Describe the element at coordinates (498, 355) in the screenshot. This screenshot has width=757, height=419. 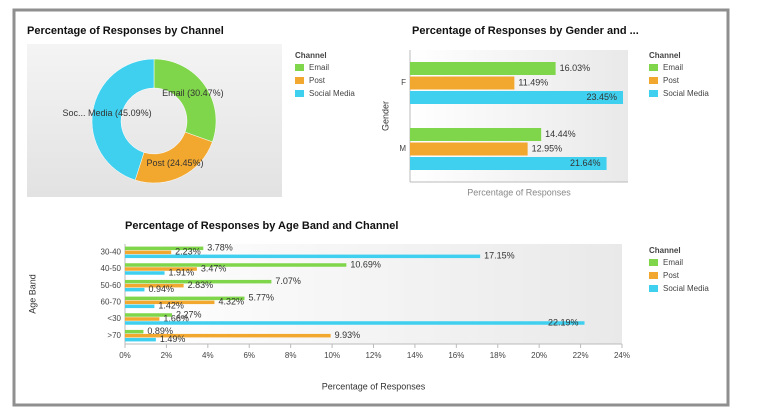
I see `x-tick-label: 18%` at that location.